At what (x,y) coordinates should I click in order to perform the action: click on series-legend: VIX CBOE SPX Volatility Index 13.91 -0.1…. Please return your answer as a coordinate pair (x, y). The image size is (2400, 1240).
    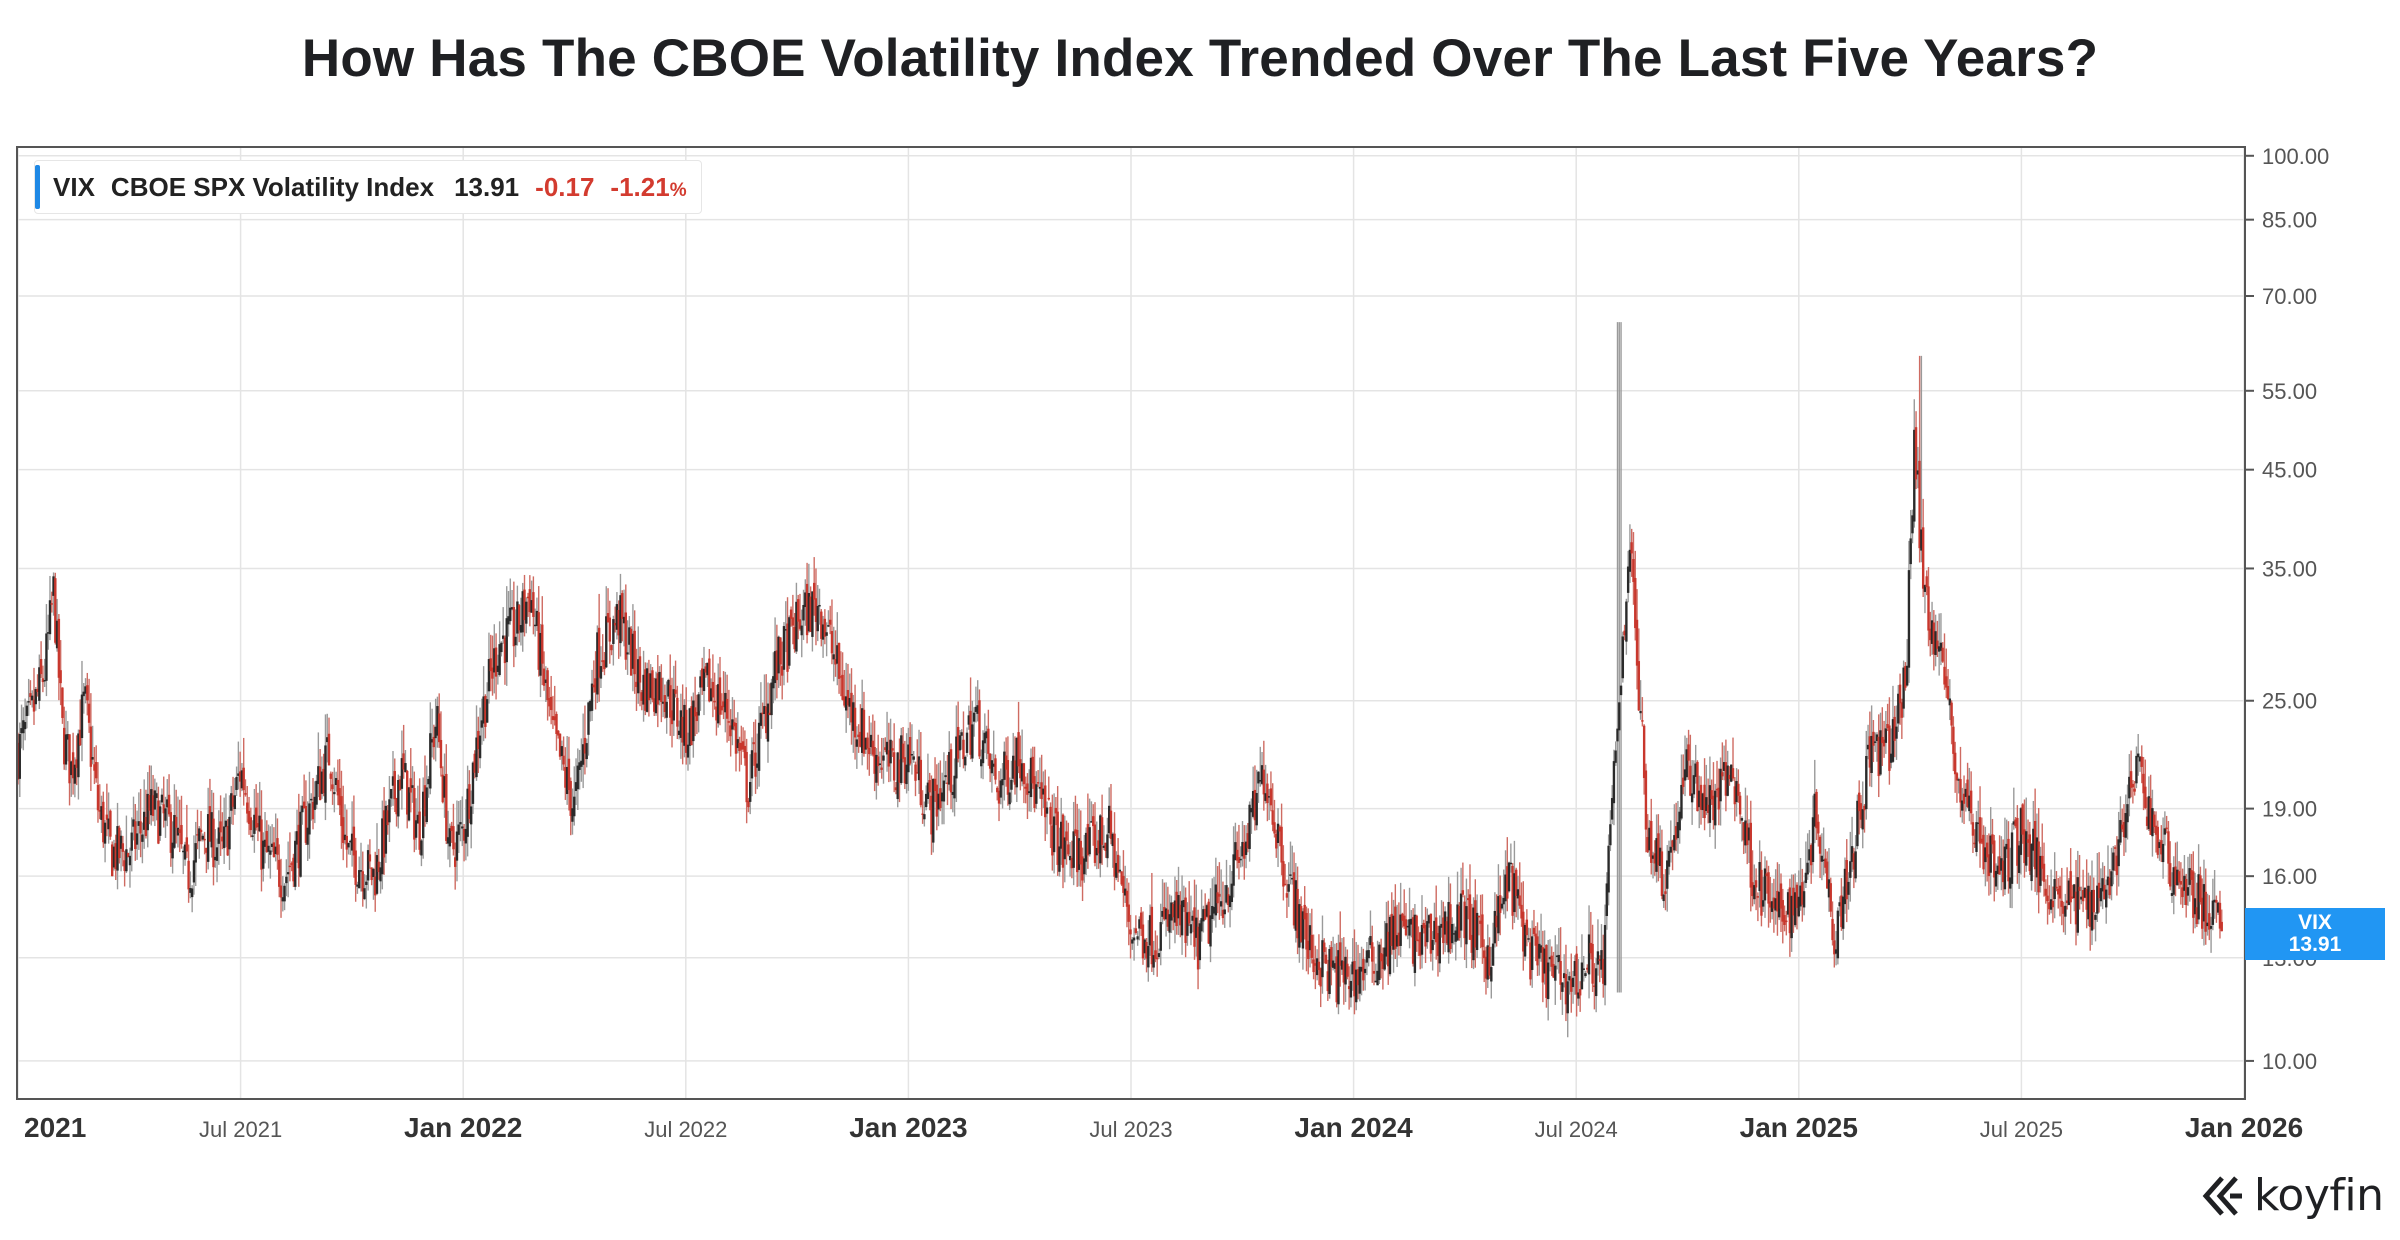
    Looking at the image, I should click on (368, 187).